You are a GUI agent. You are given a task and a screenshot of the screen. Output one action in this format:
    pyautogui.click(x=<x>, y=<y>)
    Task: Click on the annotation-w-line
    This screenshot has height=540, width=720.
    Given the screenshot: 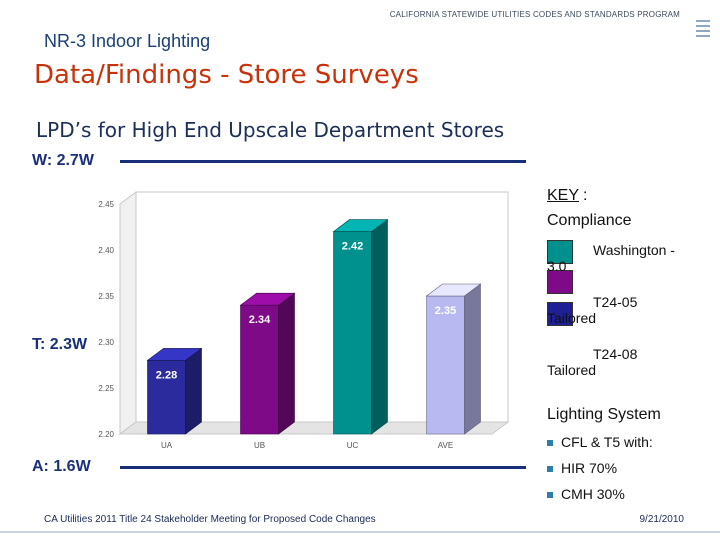 What is the action you would take?
    pyautogui.click(x=323, y=161)
    